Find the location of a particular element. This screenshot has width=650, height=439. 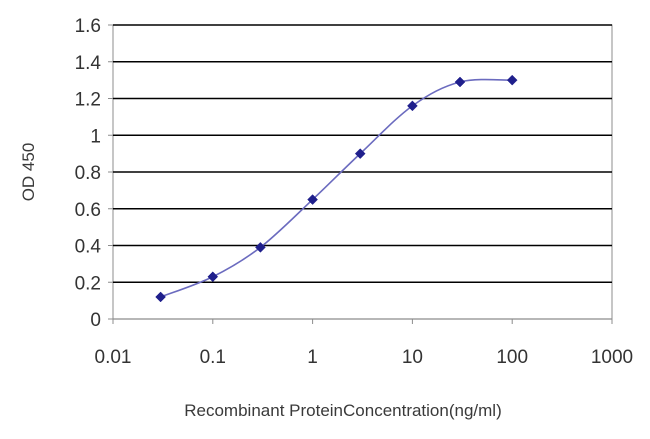

y-tick-label: 0 is located at coordinates (95, 320).